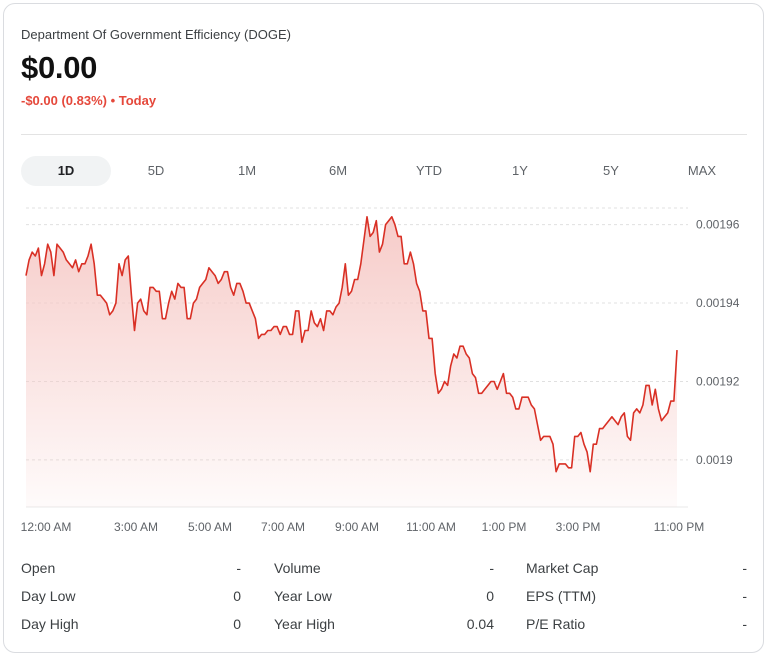  What do you see at coordinates (48, 596) in the screenshot?
I see `stat-label-day-low: Day Low` at bounding box center [48, 596].